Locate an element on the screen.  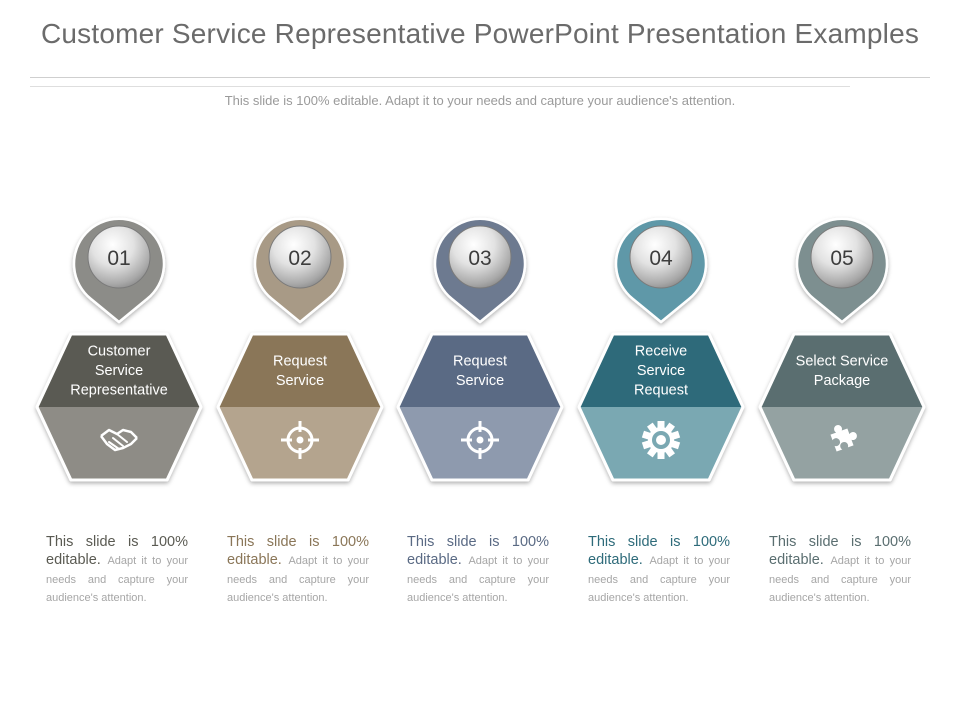
step-2: 02 Request Service is located at coordinates (300, 349).